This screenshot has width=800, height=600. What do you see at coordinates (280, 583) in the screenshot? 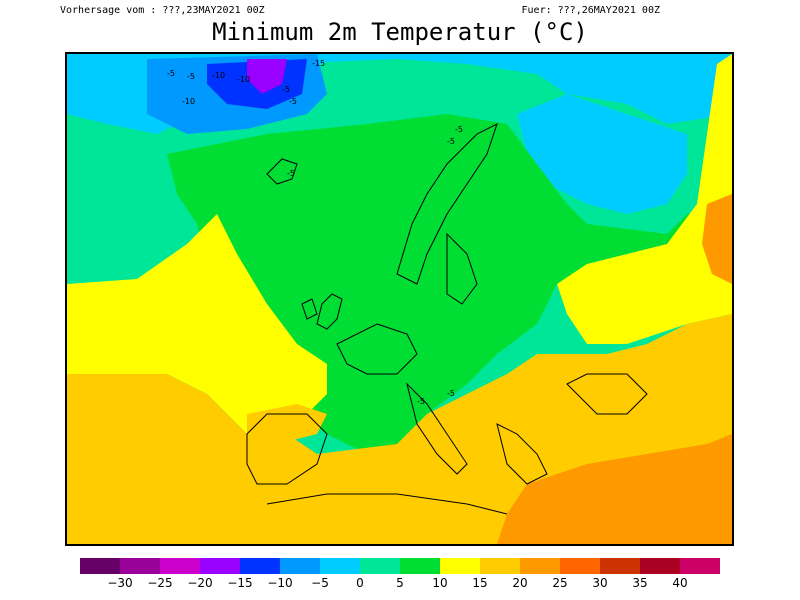
I see `legend-tick-label: −10` at bounding box center [280, 583].